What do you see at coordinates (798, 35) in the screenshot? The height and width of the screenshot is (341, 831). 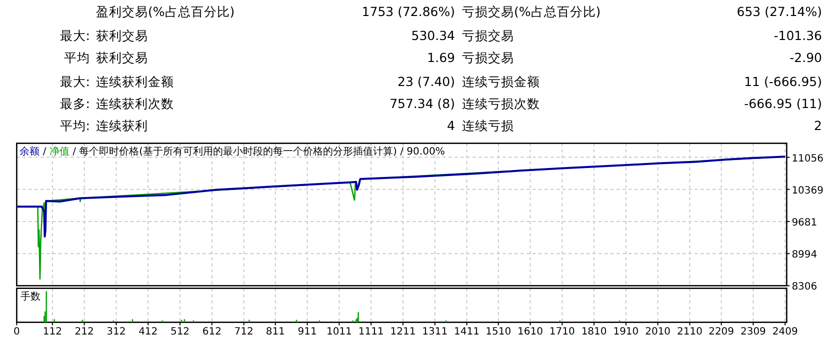 I see `text: -101.36` at bounding box center [798, 35].